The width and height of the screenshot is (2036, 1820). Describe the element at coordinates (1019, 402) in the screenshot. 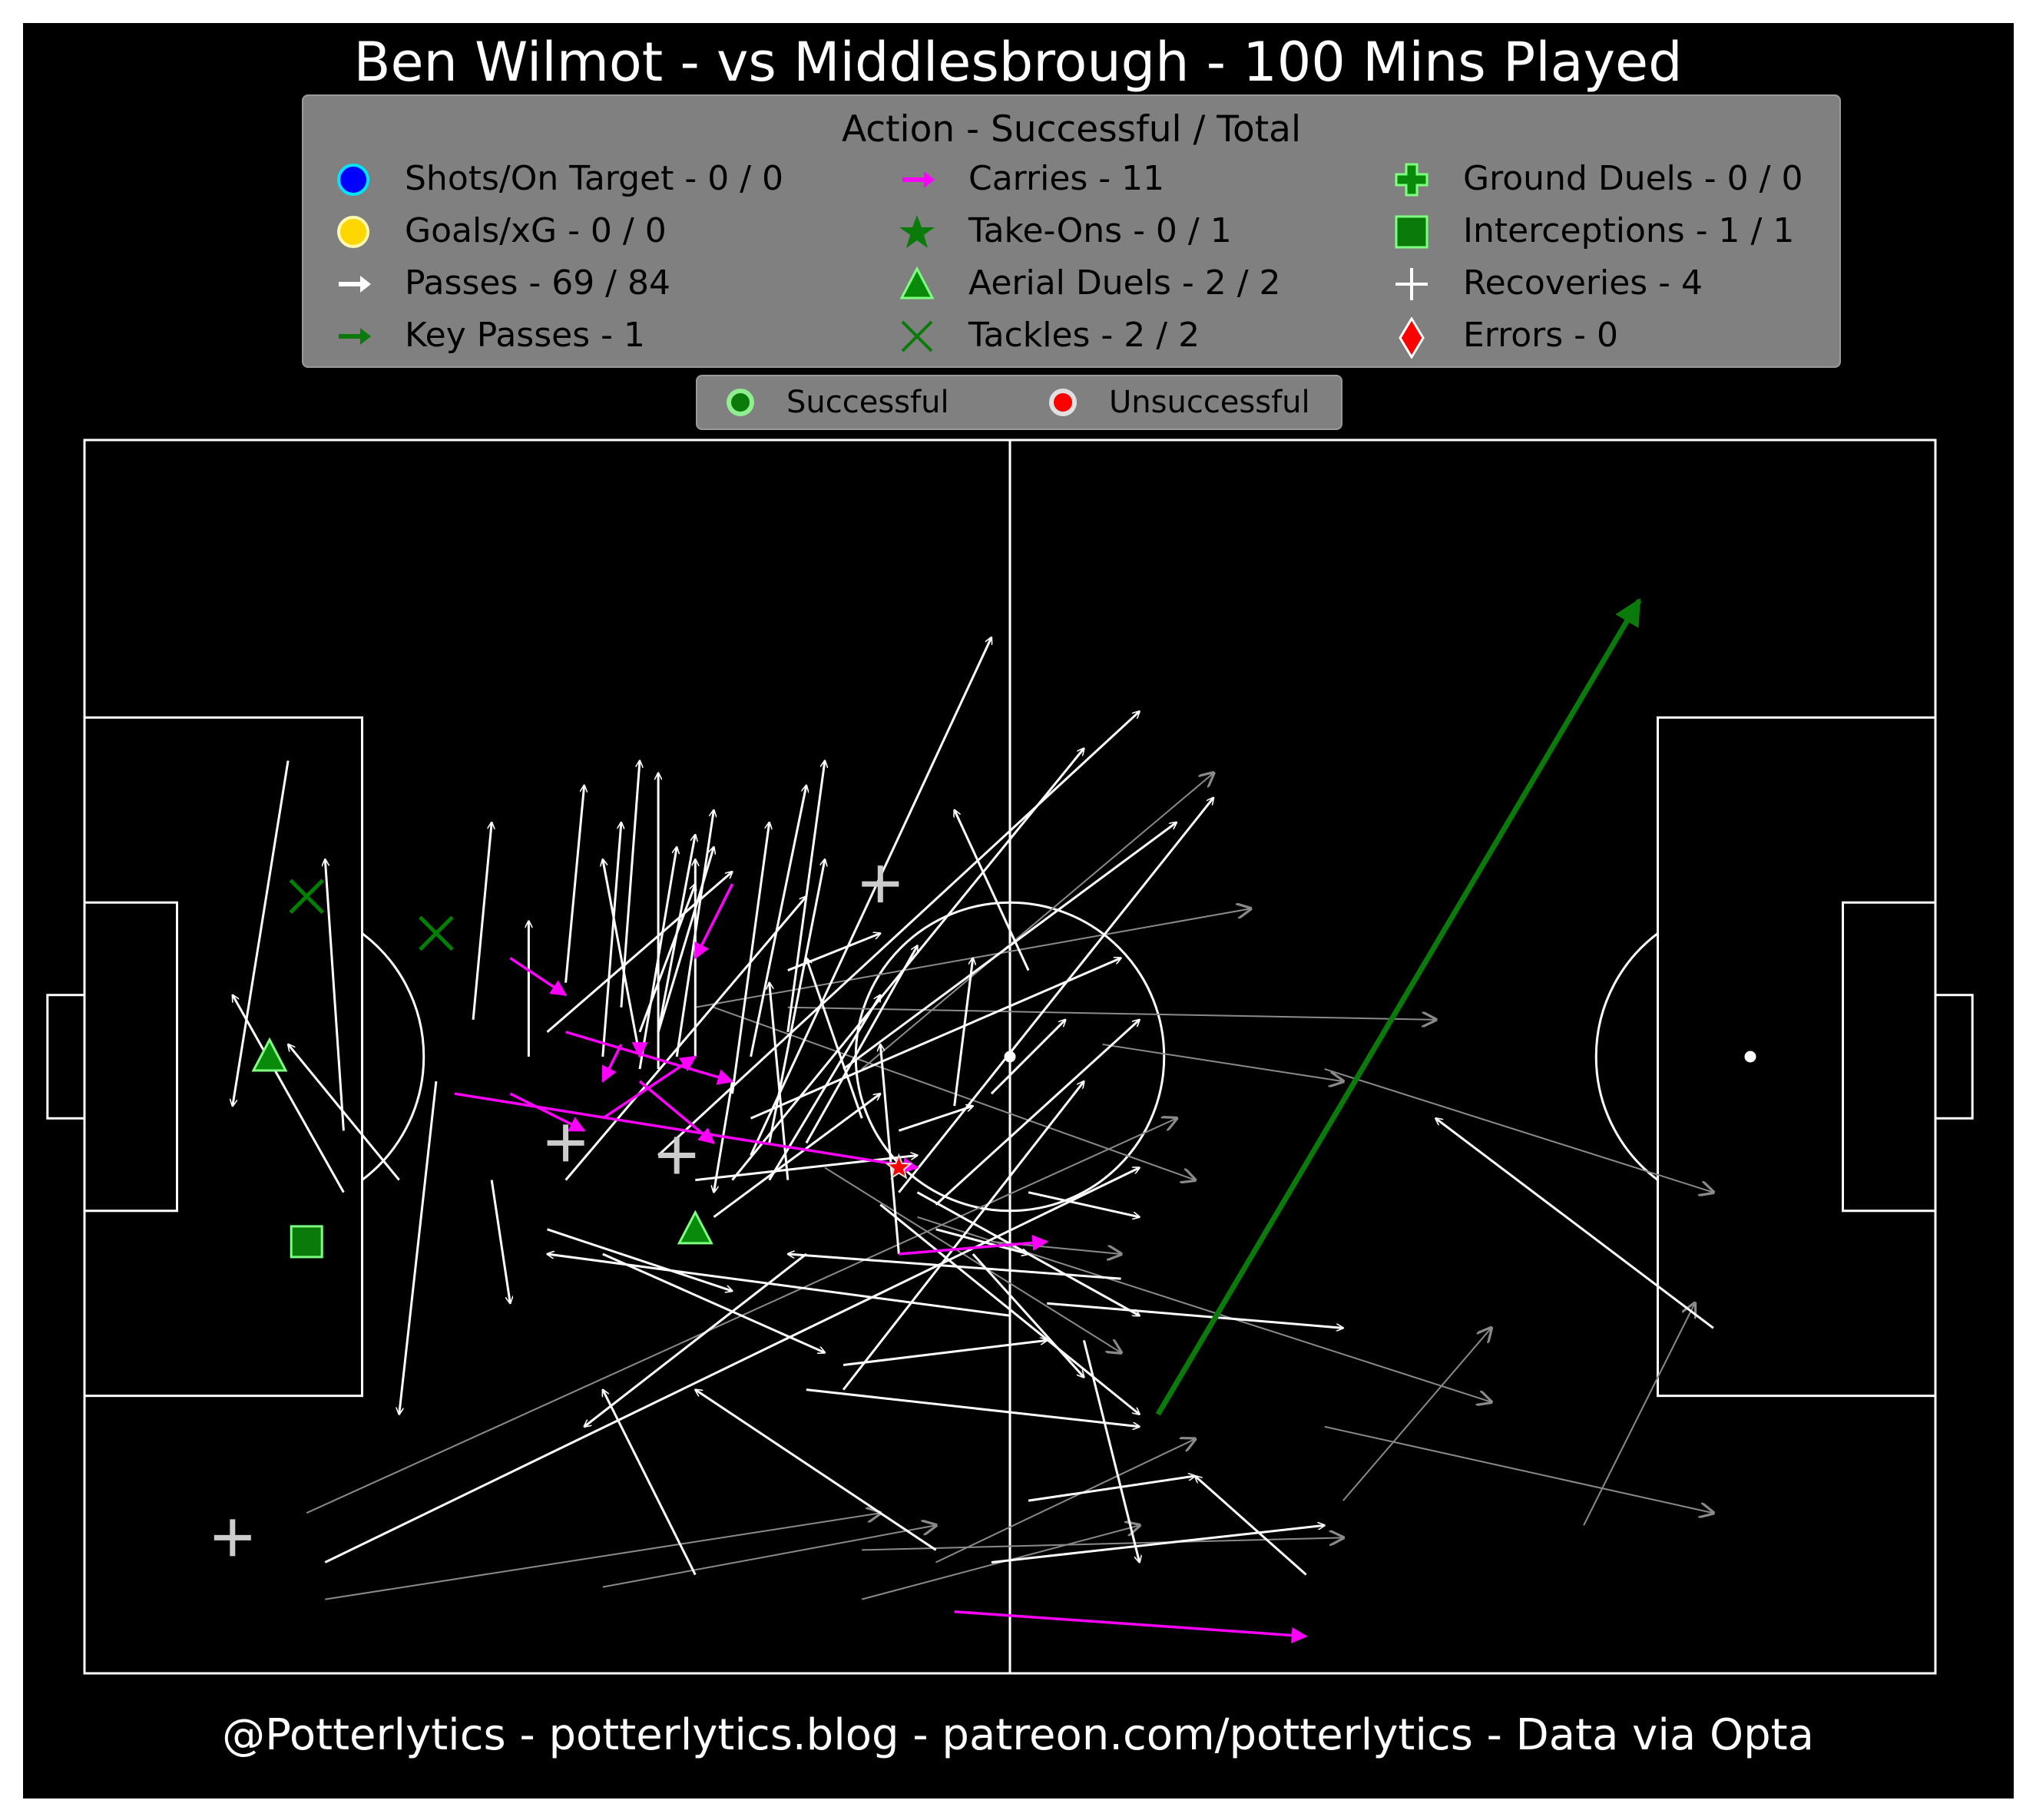

I see `outcome-legend: Successful Unsuccessful` at that location.